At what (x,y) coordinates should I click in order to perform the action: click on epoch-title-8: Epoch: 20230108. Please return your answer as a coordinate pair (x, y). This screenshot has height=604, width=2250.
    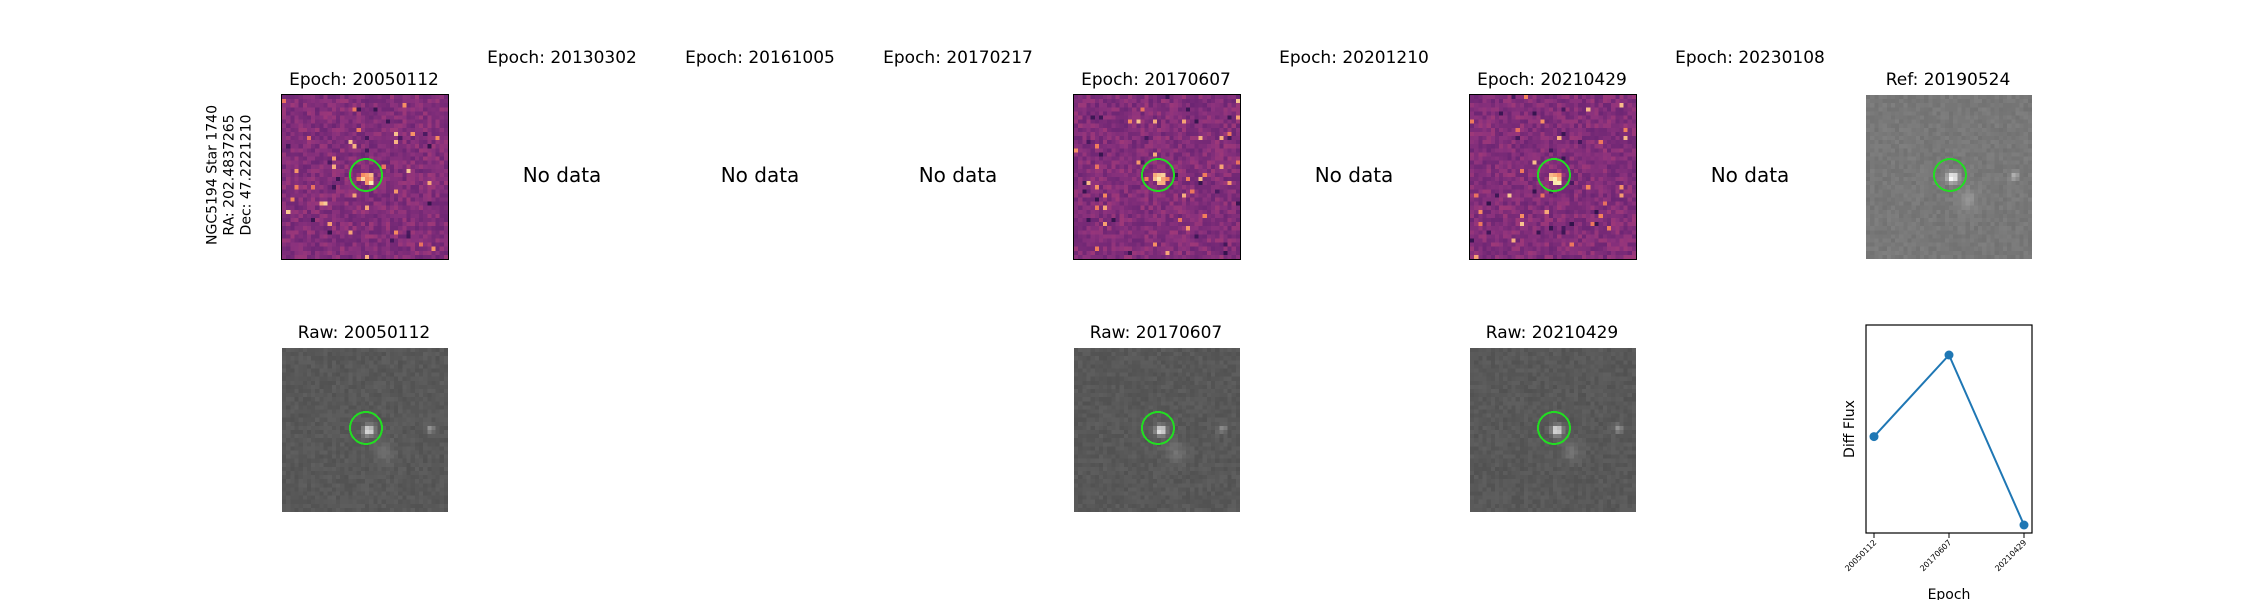
    Looking at the image, I should click on (1750, 58).